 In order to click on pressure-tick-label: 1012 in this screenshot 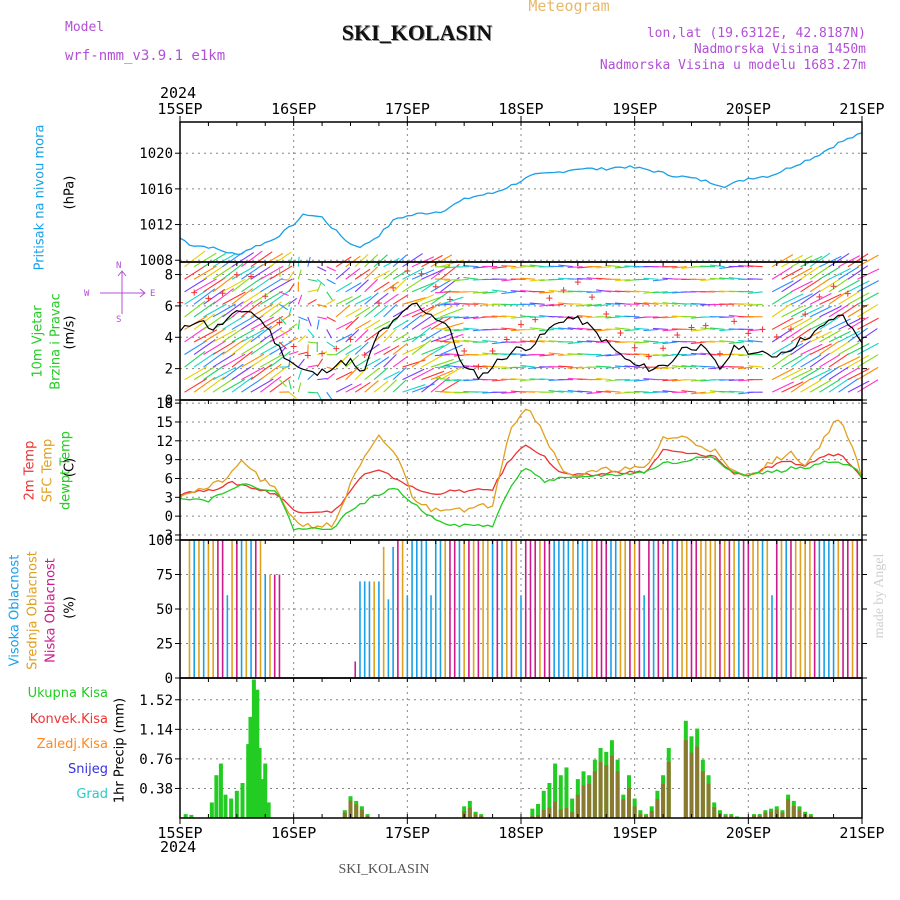, I will do `click(156, 226)`.